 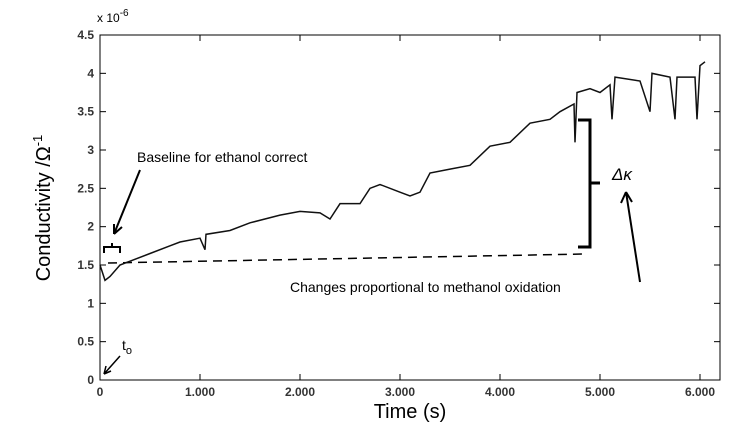 What do you see at coordinates (90, 303) in the screenshot?
I see `y-tick-label: 1` at bounding box center [90, 303].